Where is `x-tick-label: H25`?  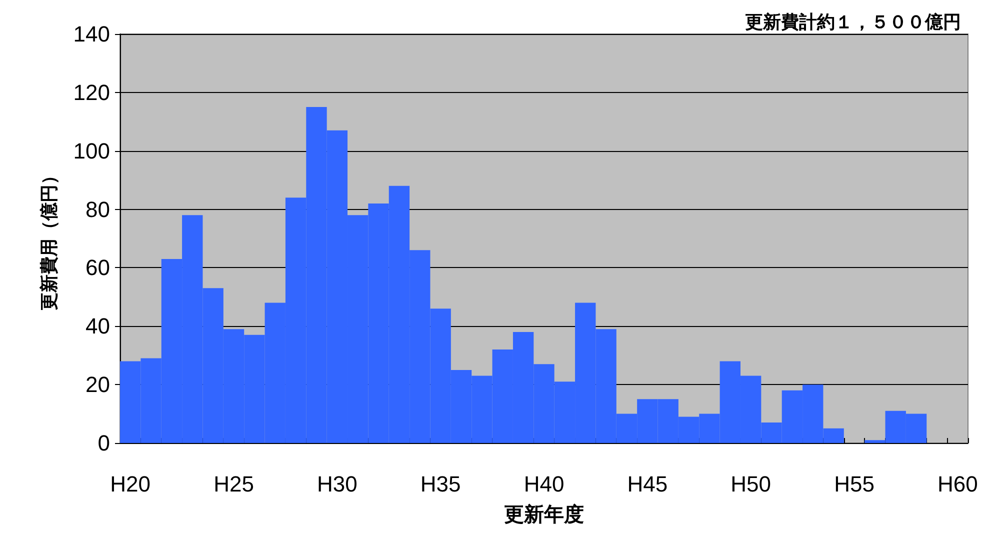 x-tick-label: H25 is located at coordinates (234, 484).